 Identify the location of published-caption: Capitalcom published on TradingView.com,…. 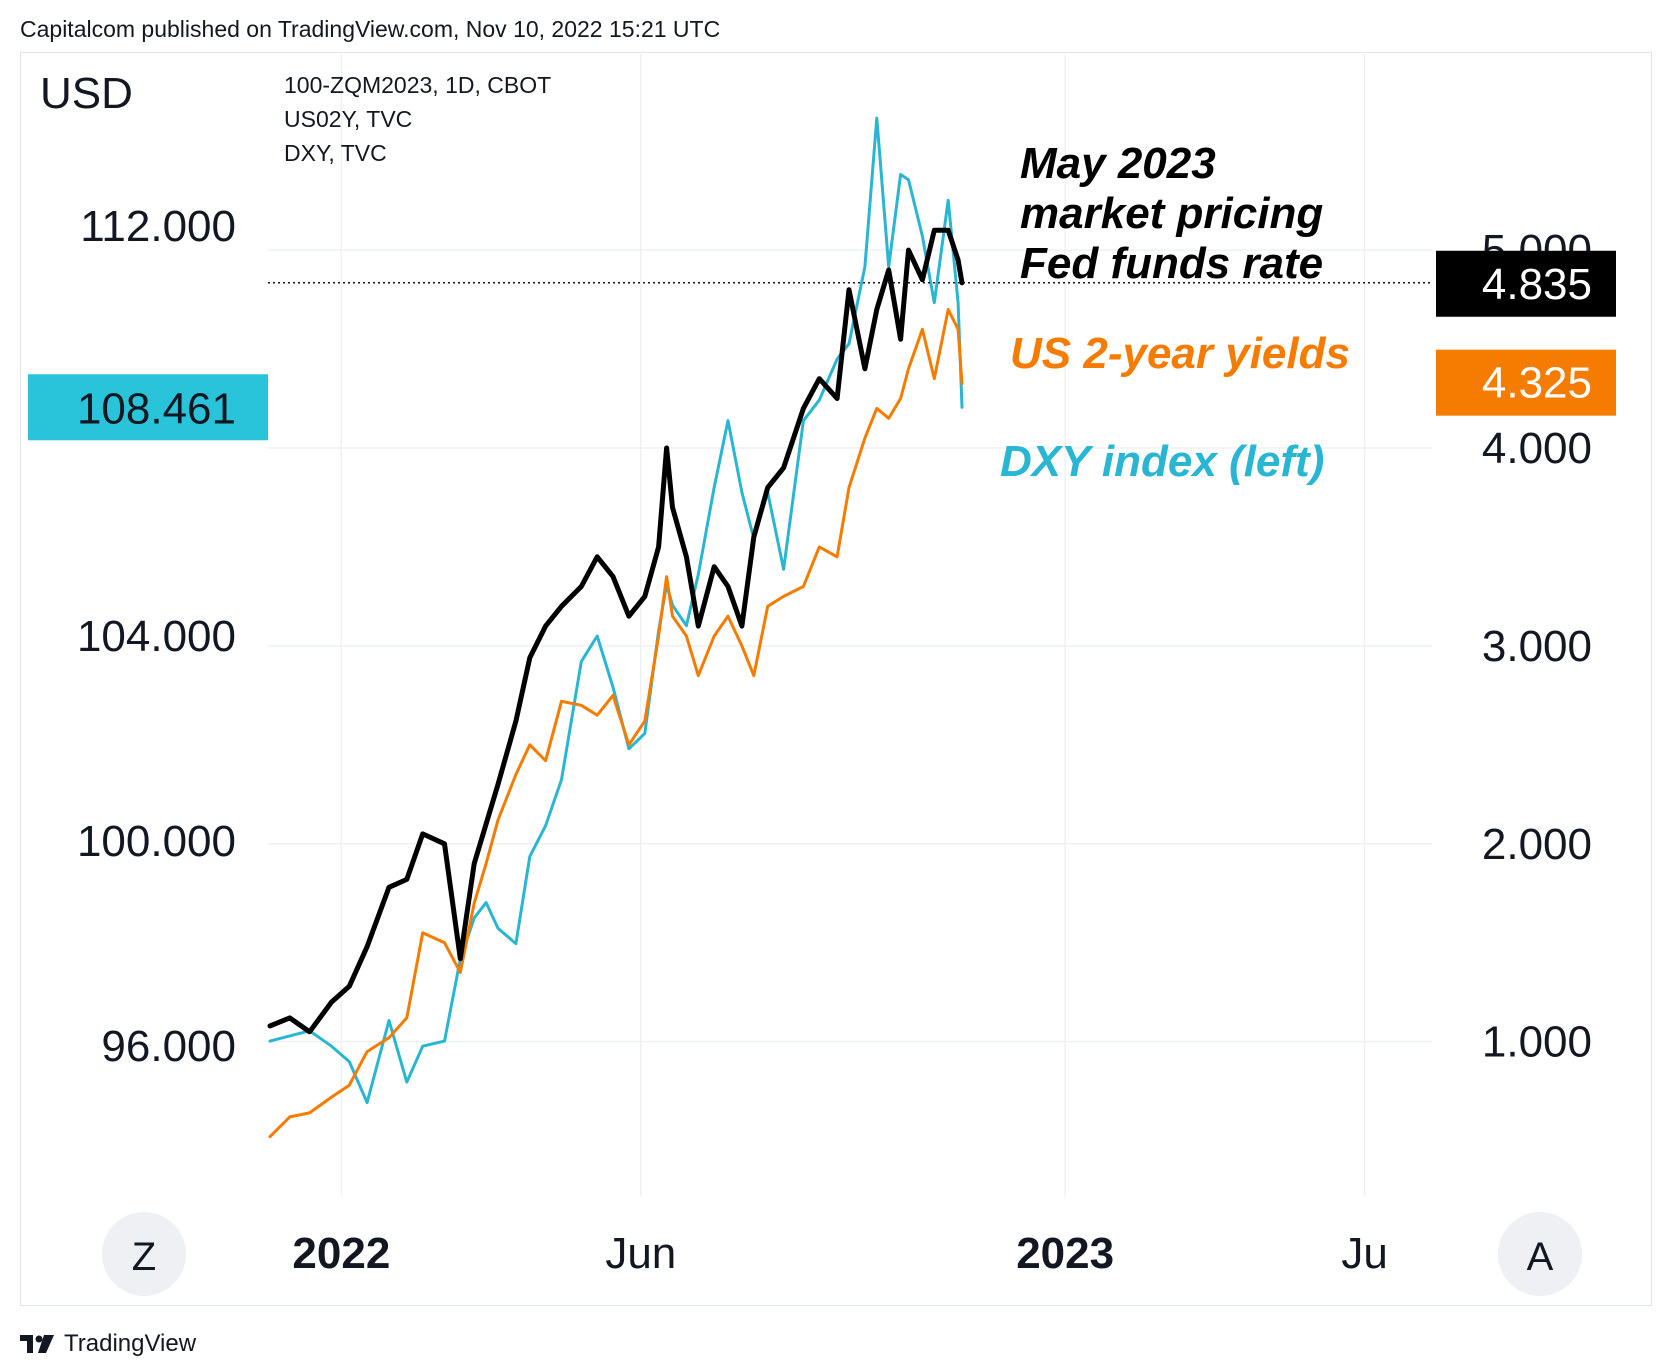
(370, 29).